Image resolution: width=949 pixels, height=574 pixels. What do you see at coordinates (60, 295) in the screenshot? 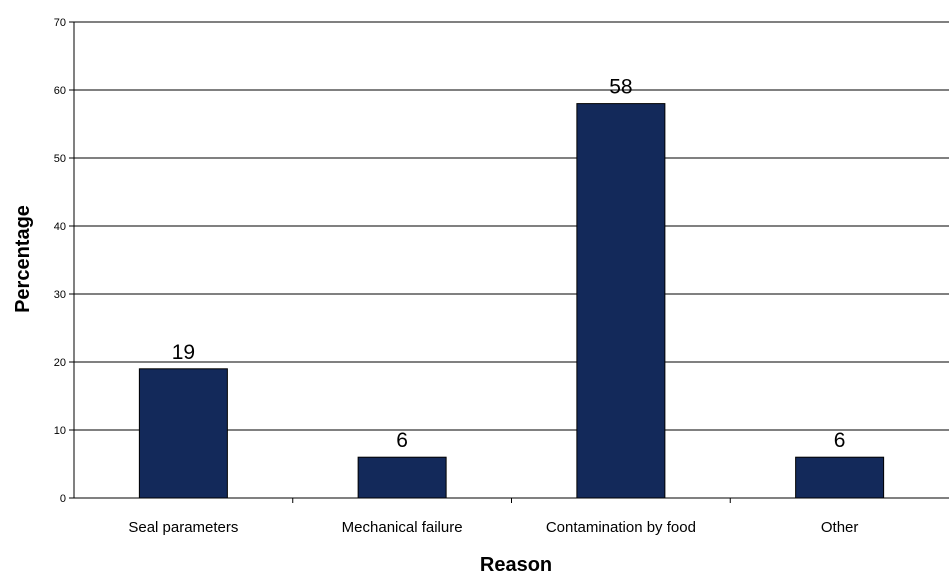
I see `y-tick-label: 30` at bounding box center [60, 295].